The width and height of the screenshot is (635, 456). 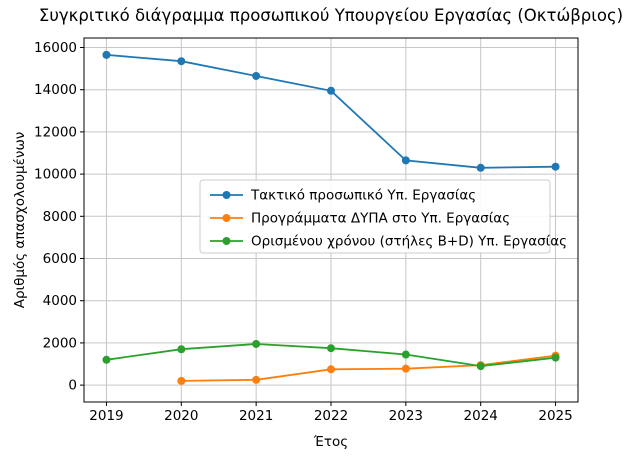 What do you see at coordinates (55, 132) in the screenshot?
I see `y-tick-label: 12000` at bounding box center [55, 132].